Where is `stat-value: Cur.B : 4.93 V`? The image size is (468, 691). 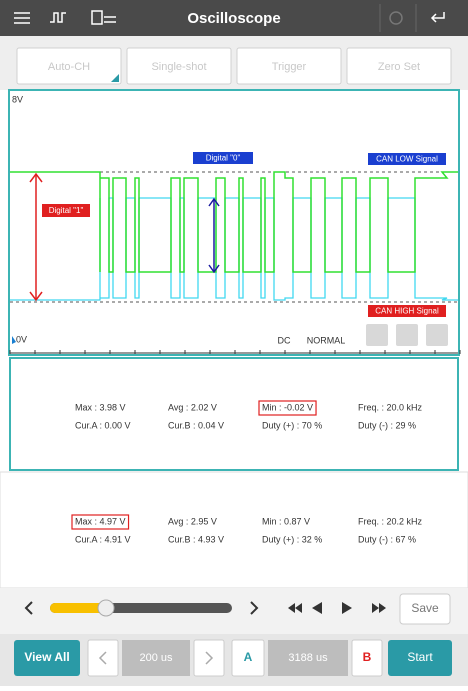 stat-value: Cur.B : 4.93 V is located at coordinates (196, 539).